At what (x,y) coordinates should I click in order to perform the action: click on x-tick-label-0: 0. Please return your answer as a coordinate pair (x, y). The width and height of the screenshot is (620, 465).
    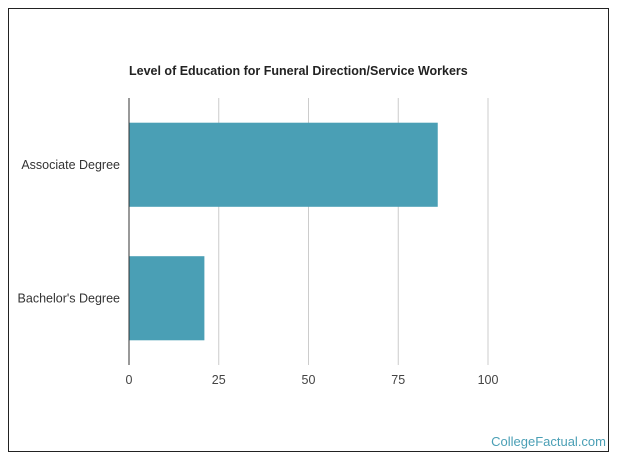
    Looking at the image, I should click on (129, 380).